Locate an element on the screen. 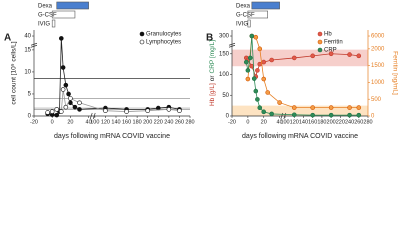 This screenshot has width=401, height=240. y-axis-title-part: or is located at coordinates (212, 78).